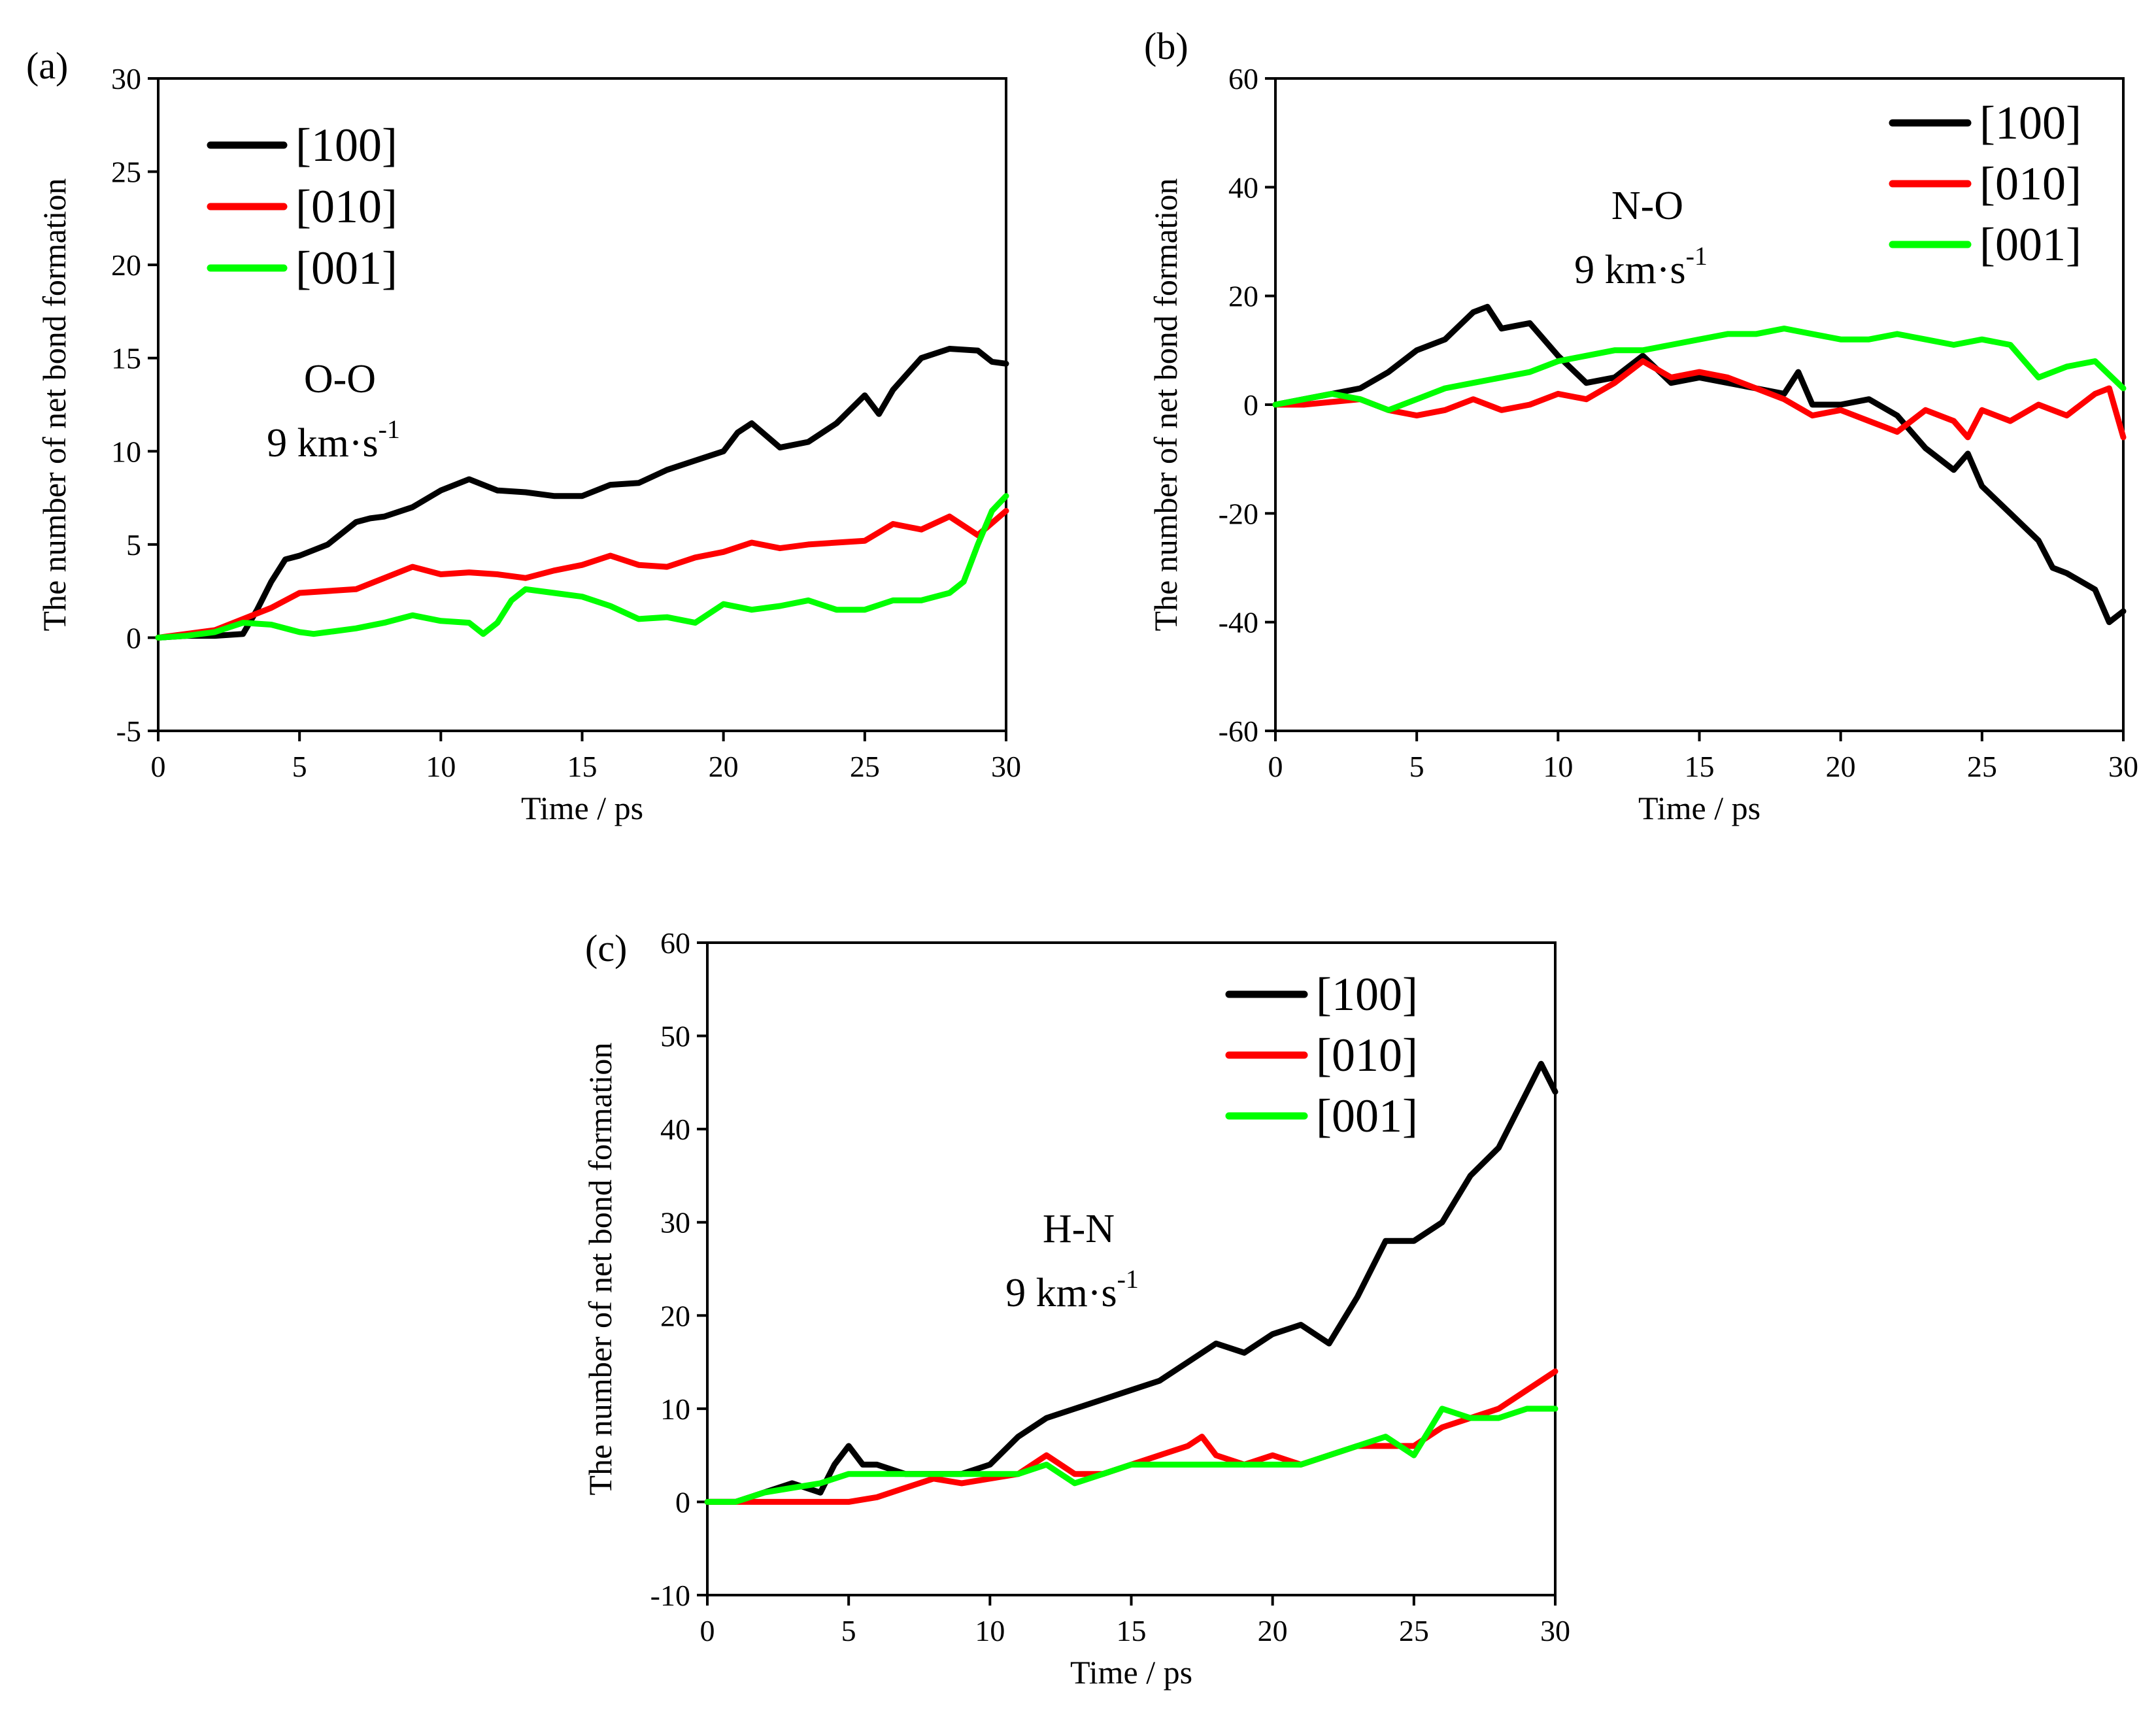 This screenshot has width=2156, height=1718. Describe the element at coordinates (128, 731) in the screenshot. I see `y-tick-label: -5` at that location.